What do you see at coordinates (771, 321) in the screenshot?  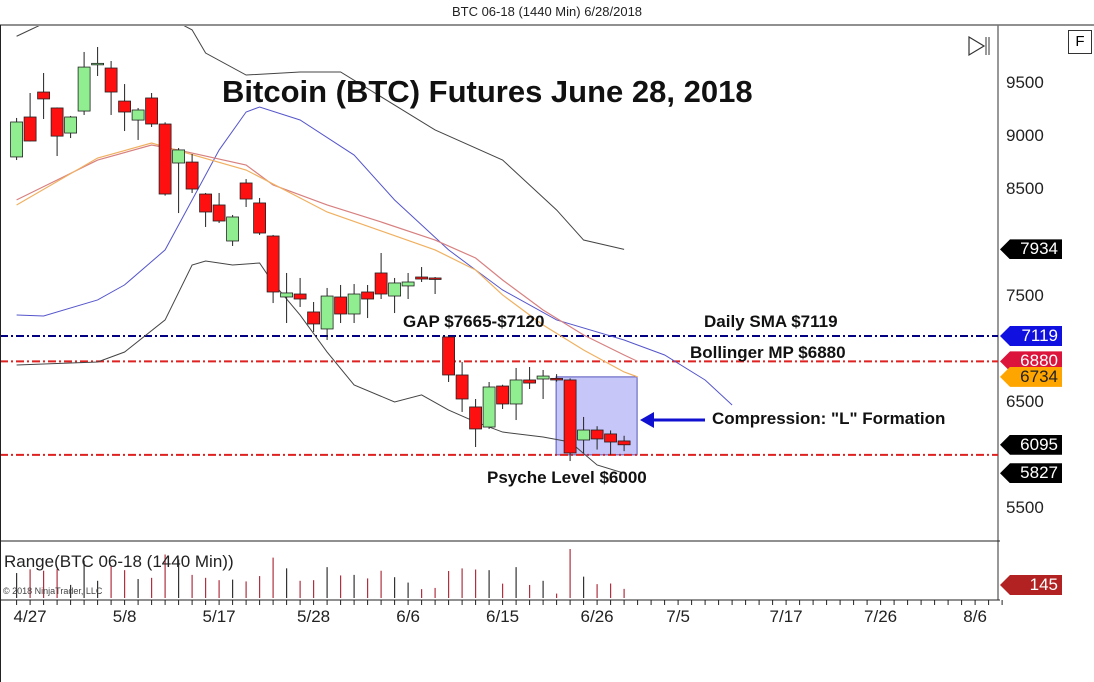 I see `sma-annotation: Daily SMA $7119` at bounding box center [771, 321].